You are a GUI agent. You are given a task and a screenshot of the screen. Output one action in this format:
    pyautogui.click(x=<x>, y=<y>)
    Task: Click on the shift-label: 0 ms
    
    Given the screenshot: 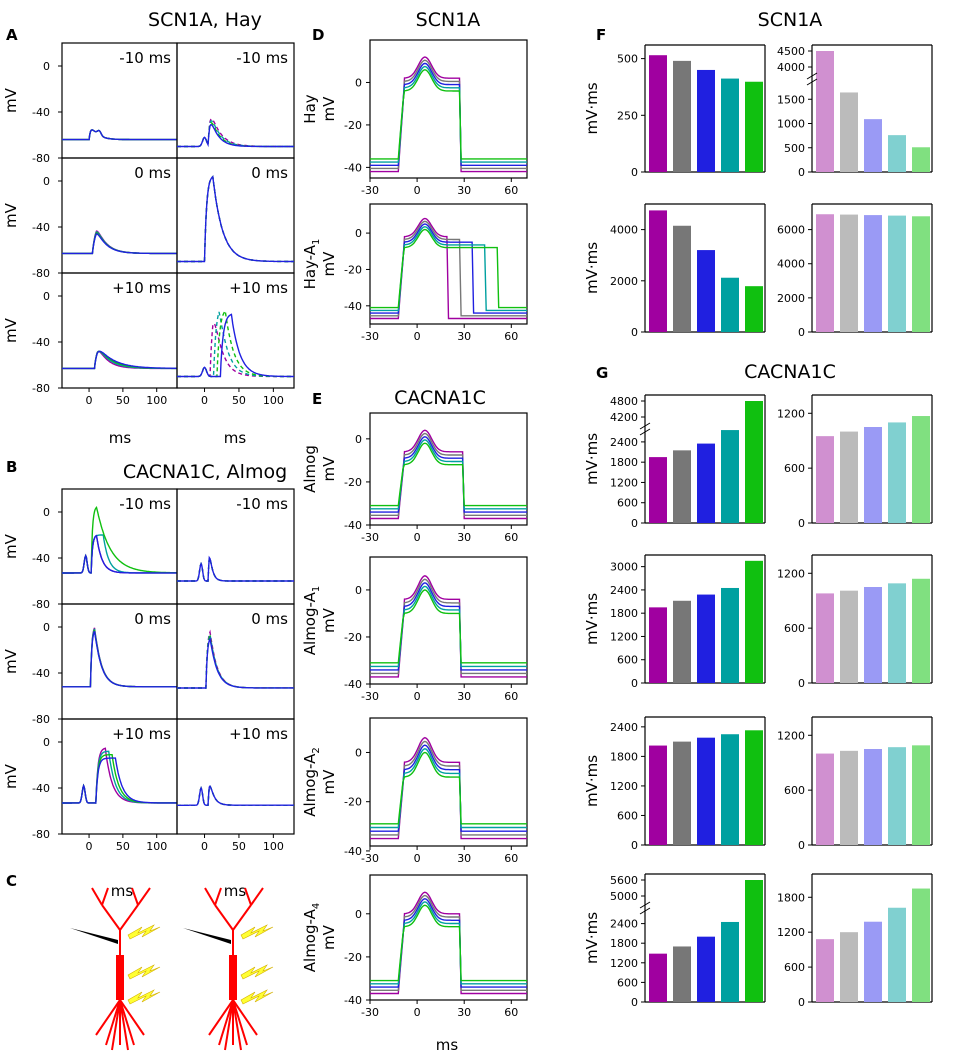 What is the action you would take?
    pyautogui.click(x=152, y=173)
    